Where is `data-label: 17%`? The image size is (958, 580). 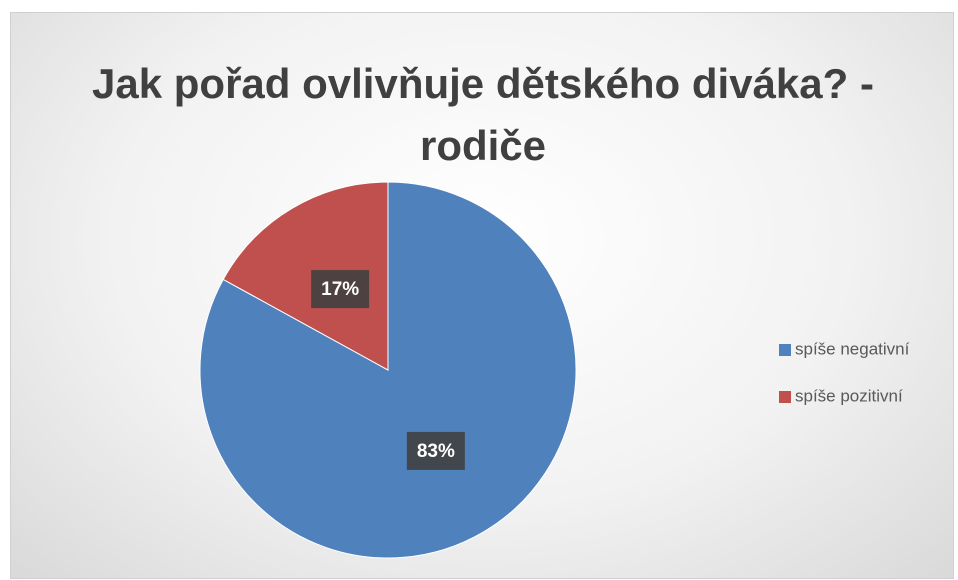 data-label: 17% is located at coordinates (340, 289).